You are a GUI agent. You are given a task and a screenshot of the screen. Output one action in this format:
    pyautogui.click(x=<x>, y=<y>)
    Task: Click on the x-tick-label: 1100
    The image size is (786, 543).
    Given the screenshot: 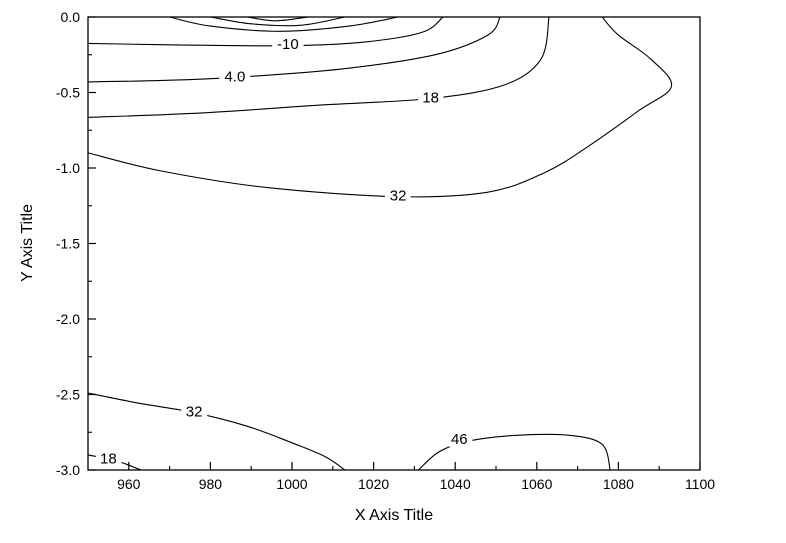 What is the action you would take?
    pyautogui.click(x=700, y=484)
    